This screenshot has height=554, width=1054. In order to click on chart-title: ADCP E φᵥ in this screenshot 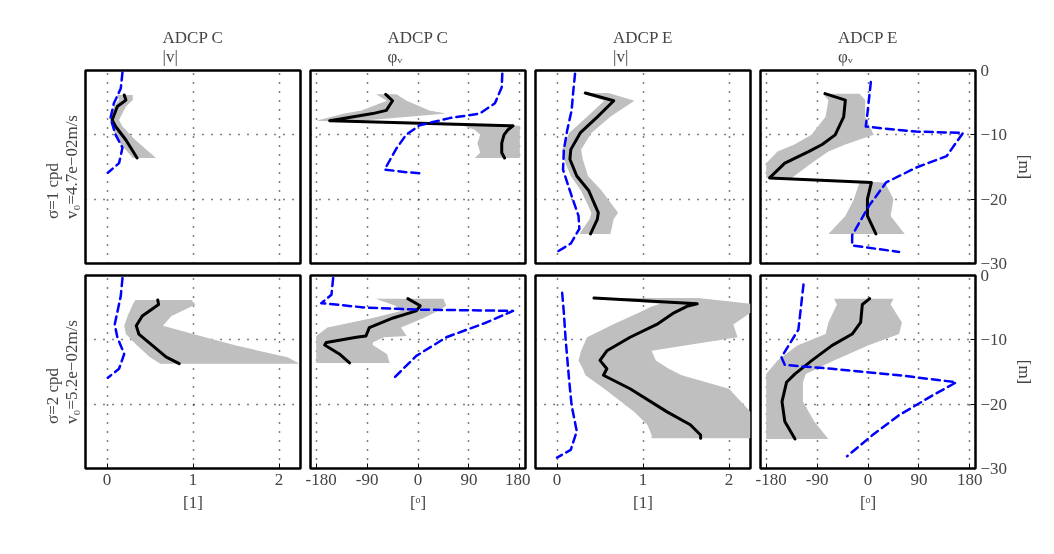, I will do `click(868, 46)`.